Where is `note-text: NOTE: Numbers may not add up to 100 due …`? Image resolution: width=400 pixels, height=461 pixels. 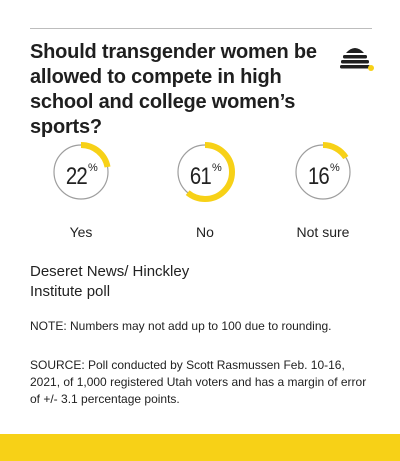 note-text: NOTE: Numbers may not add up to 100 due … is located at coordinates (181, 326).